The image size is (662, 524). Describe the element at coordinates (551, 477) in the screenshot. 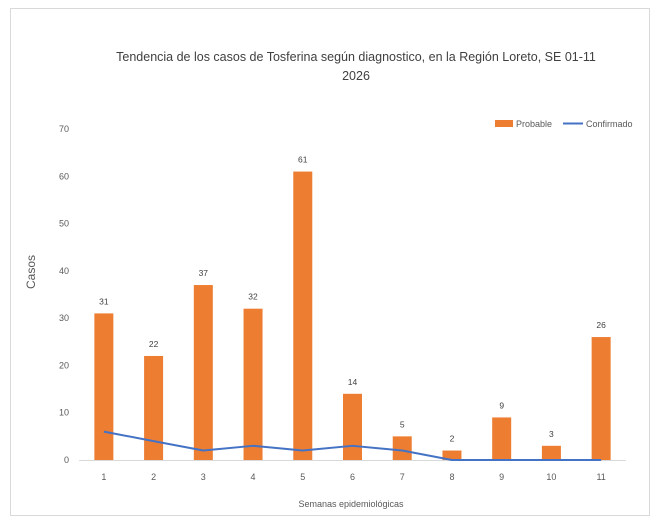

I see `x-tick-label-10: 10` at that location.